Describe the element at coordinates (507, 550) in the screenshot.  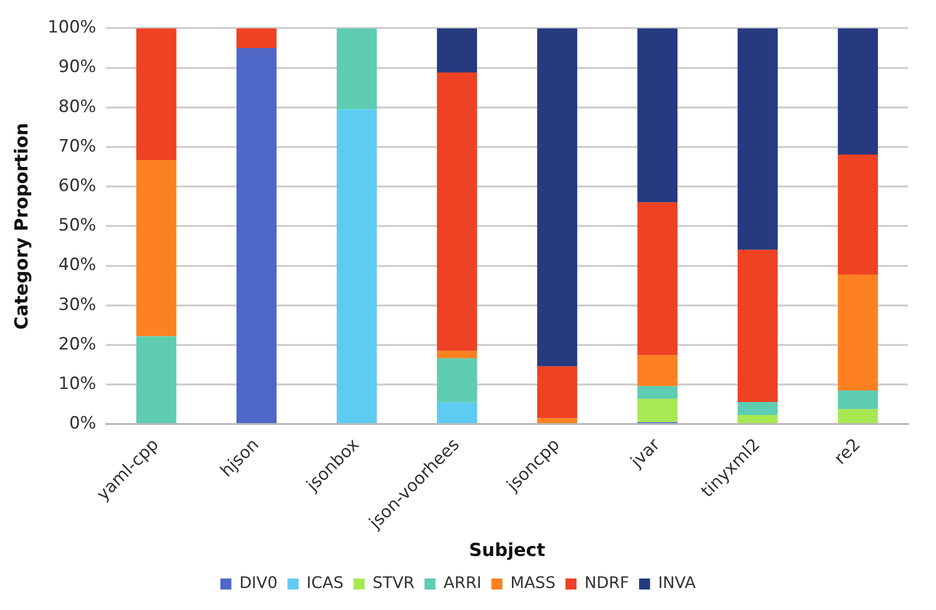
I see `x-axis-title: Subject` at that location.